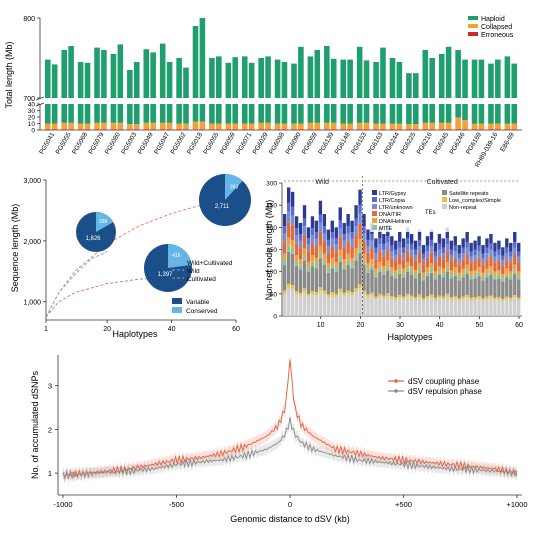 The width and height of the screenshot is (540, 534). What do you see at coordinates (271, 228) in the screenshot?
I see `ytick-label: 200` at bounding box center [271, 228].